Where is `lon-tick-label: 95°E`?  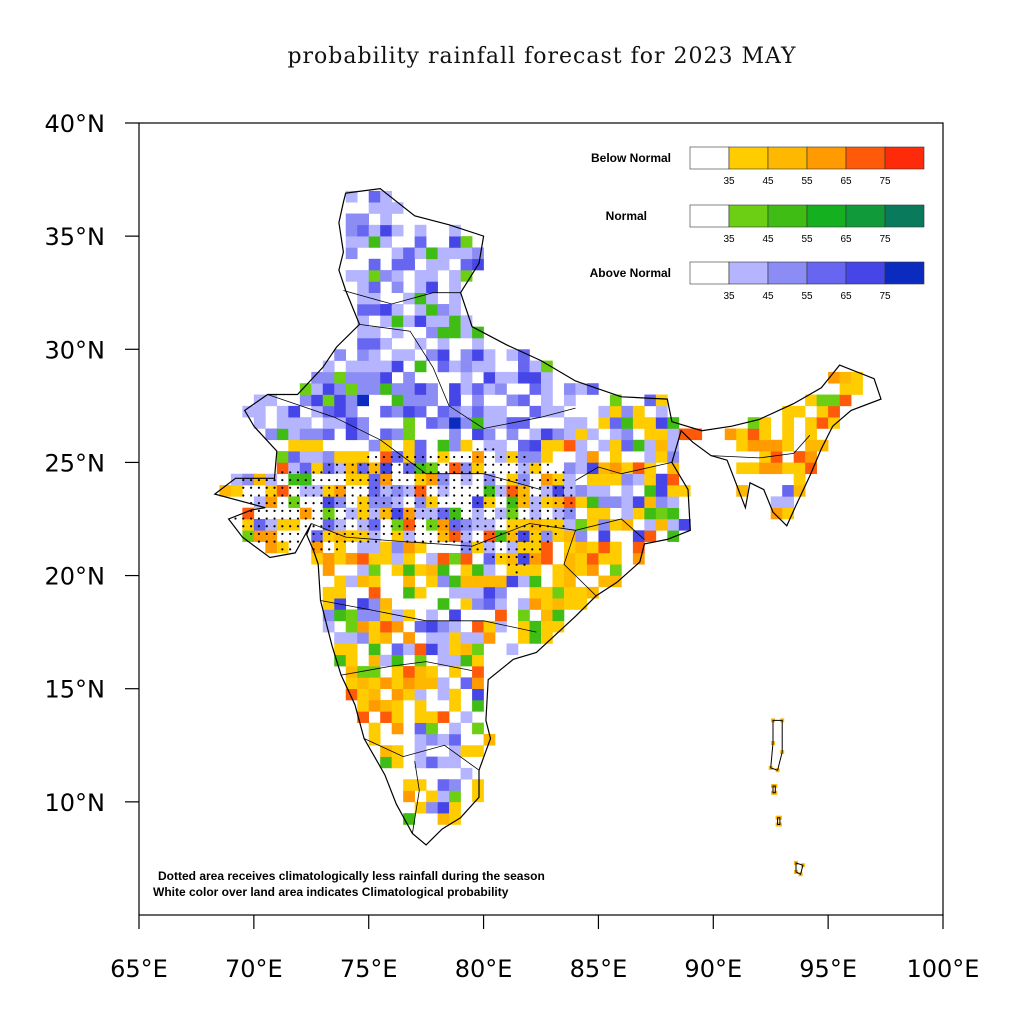
lon-tick-label: 95°E is located at coordinates (828, 969).